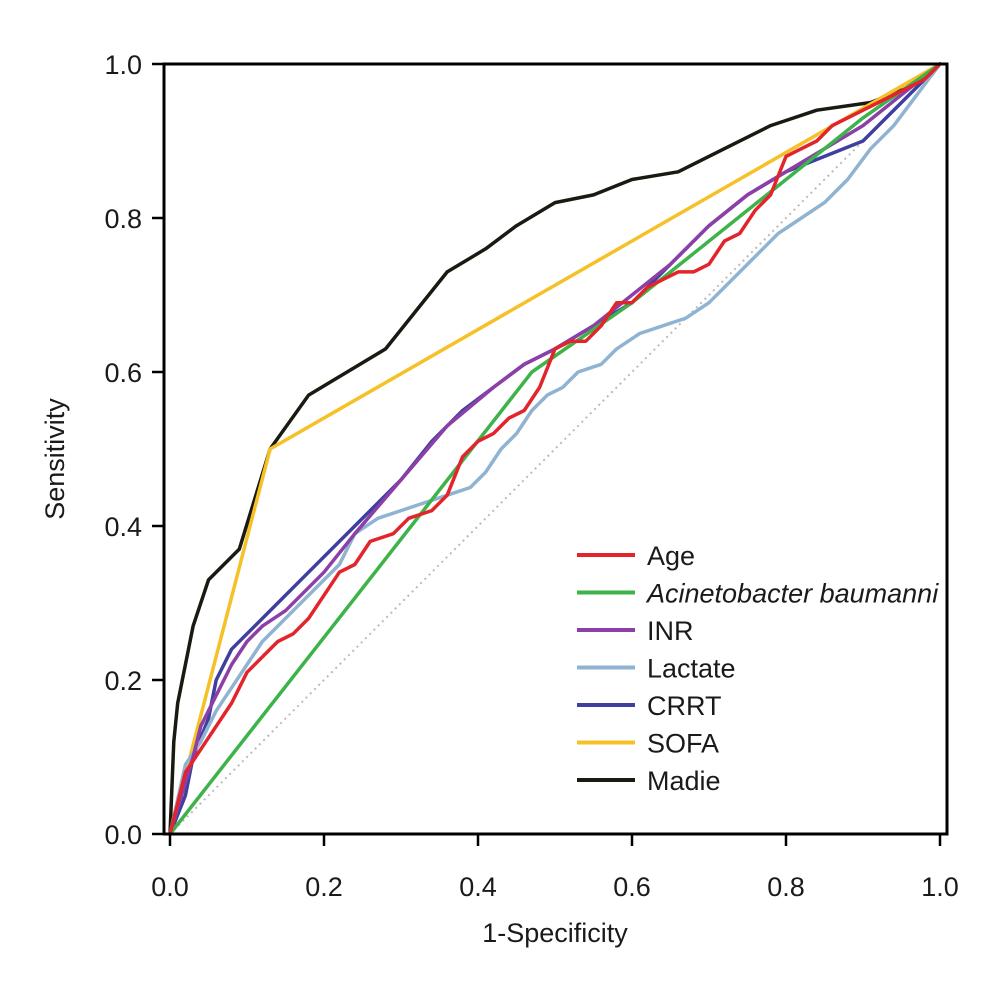 This screenshot has width=1000, height=1000. I want to click on x-tick-label: 0.8, so click(786, 887).